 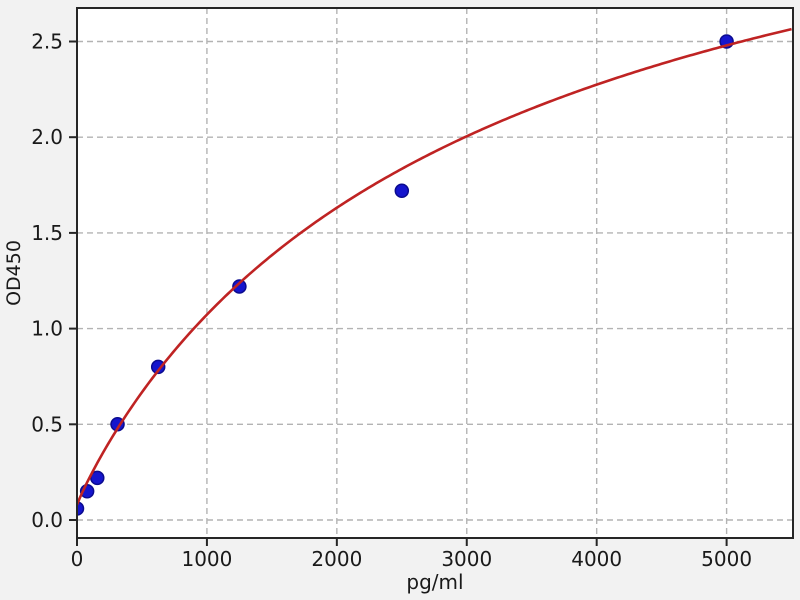 I want to click on x-tick-label: 5000, so click(x=726, y=559).